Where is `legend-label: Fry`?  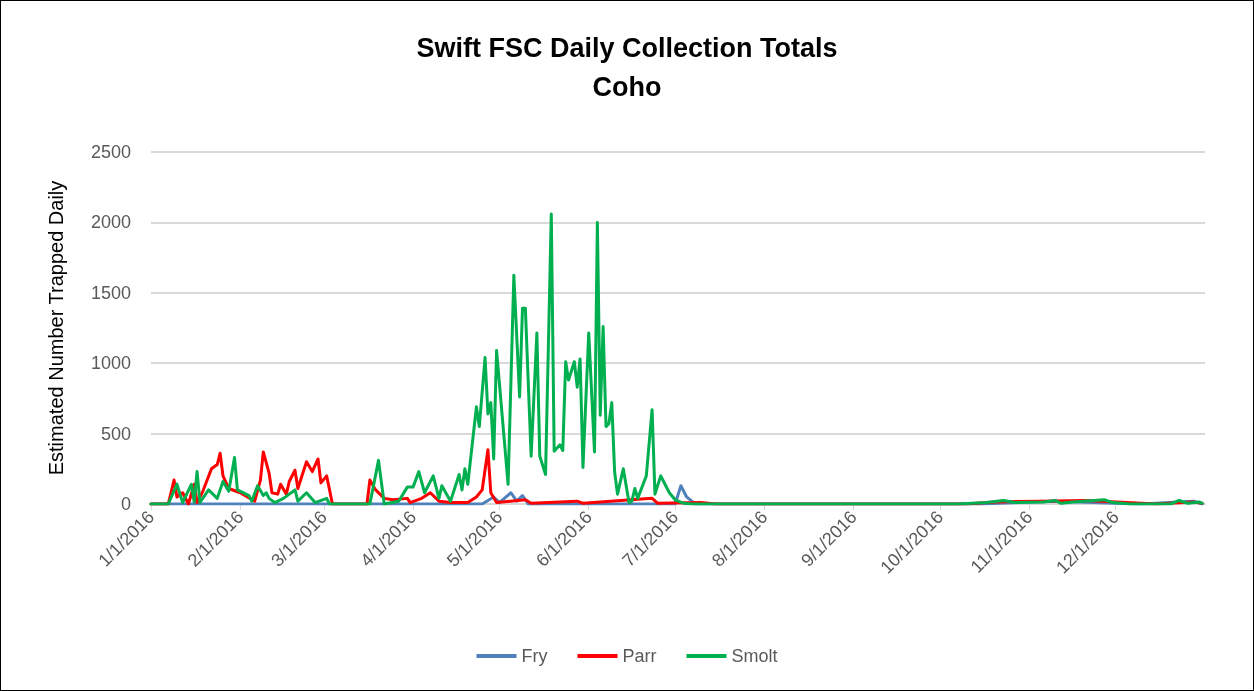
legend-label: Fry is located at coordinates (534, 656).